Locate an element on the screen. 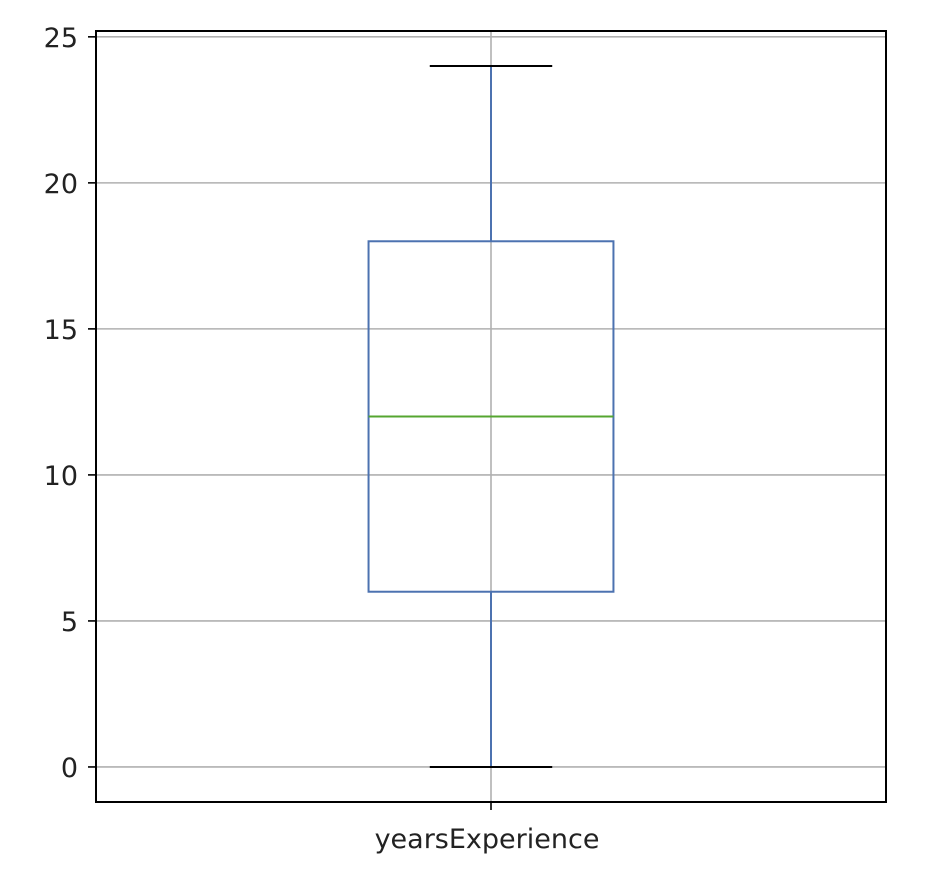 This screenshot has height=880, width=949. y-tick-label: 5 is located at coordinates (69, 622).